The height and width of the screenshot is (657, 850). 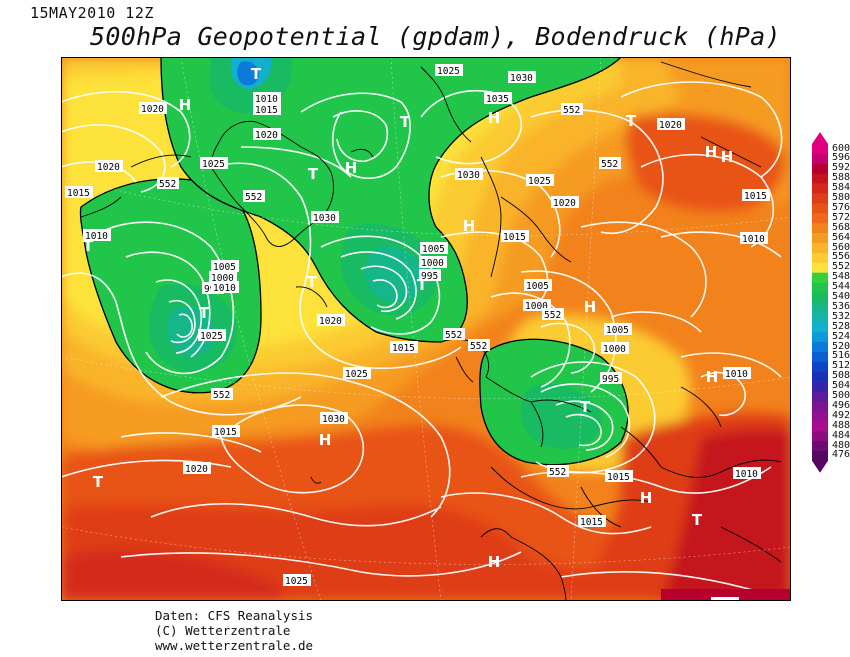 What do you see at coordinates (223, 630) in the screenshot?
I see `credits-copyright: (C) Wetterzentrale` at bounding box center [223, 630].